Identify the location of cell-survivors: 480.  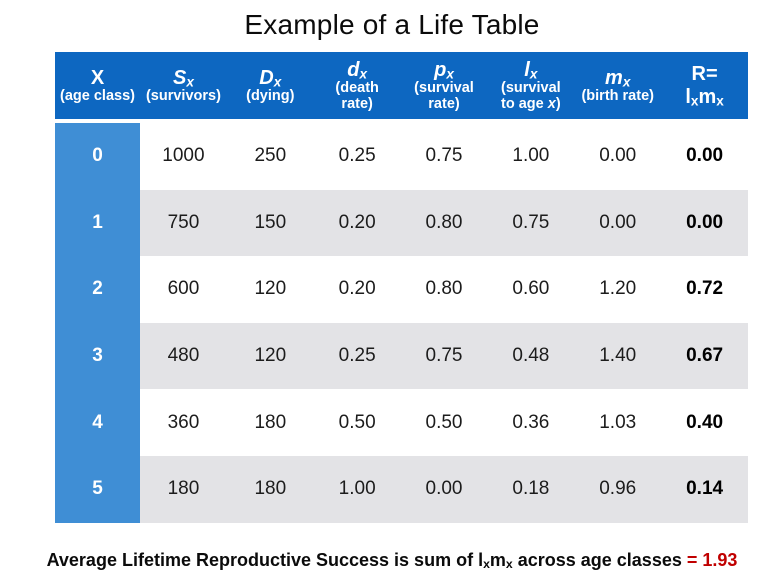
(183, 356).